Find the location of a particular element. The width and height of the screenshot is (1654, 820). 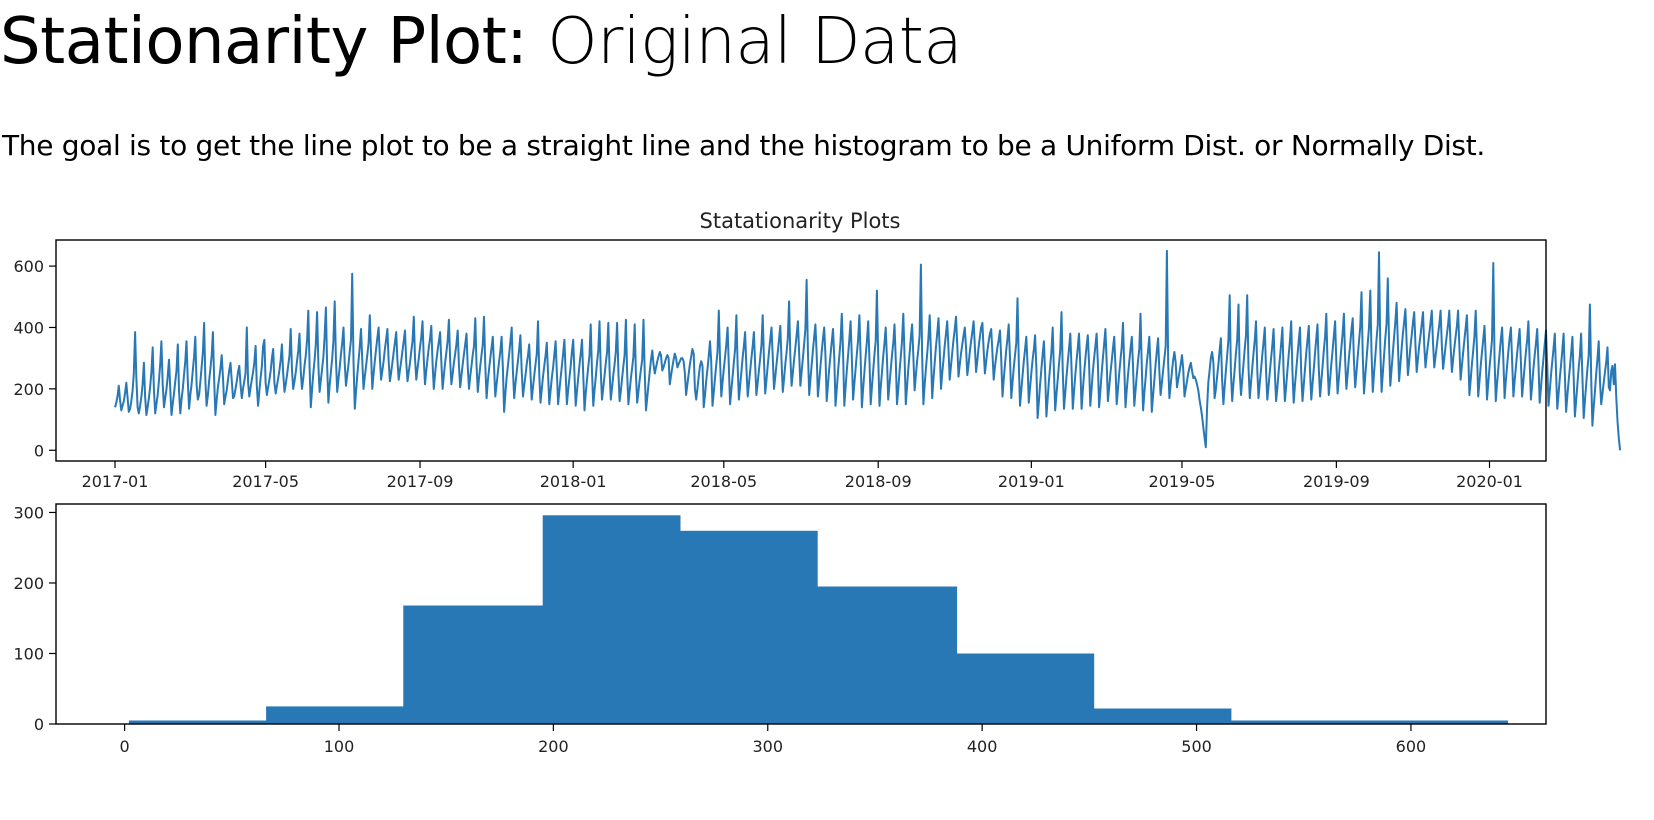

histogram-x-tick-label: 0 is located at coordinates (125, 746).